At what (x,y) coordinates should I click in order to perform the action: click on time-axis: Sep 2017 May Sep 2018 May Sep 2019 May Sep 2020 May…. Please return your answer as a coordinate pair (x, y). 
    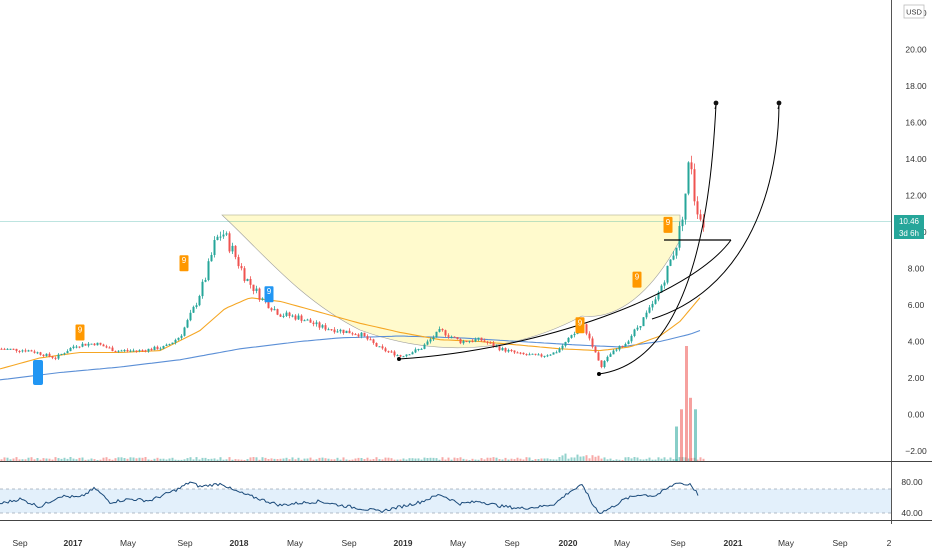
    Looking at the image, I should click on (451, 543).